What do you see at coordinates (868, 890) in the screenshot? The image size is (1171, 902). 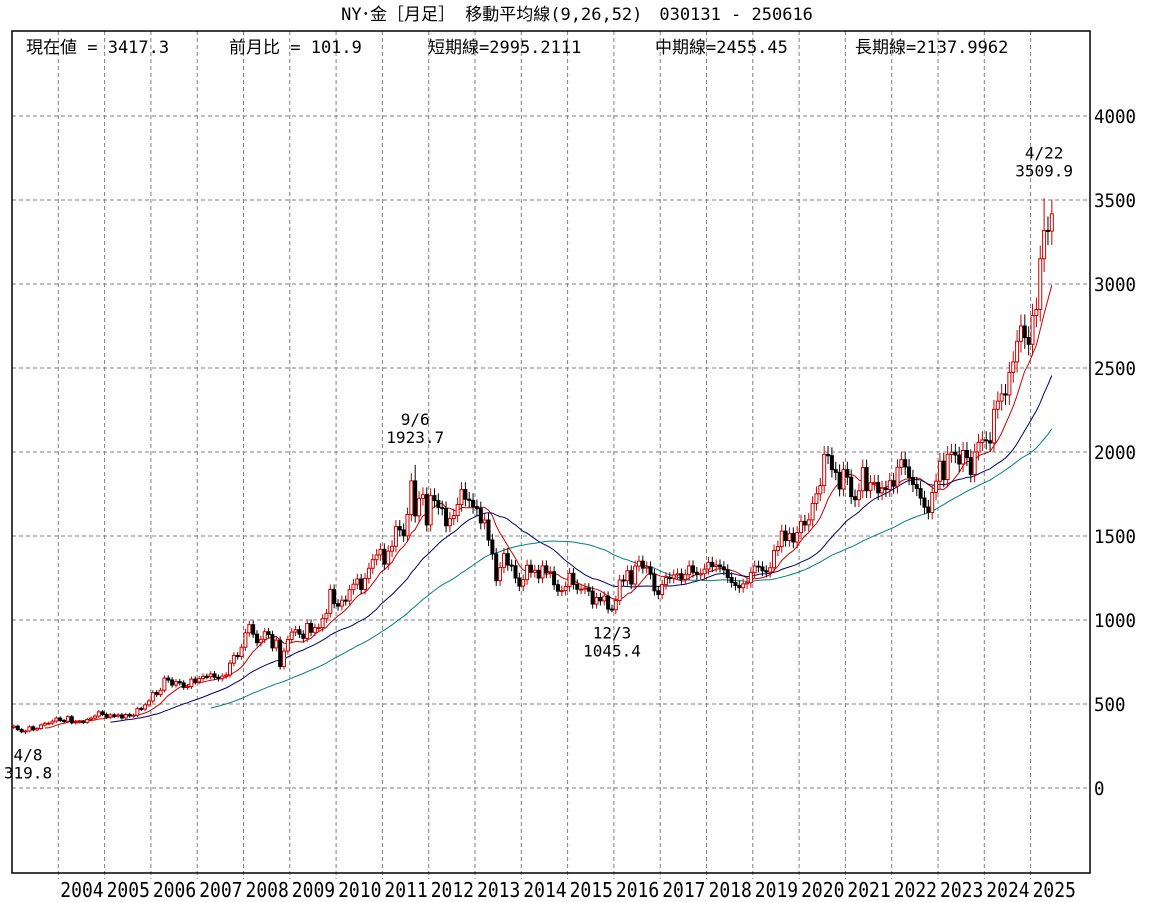 I see `x-tick-label: 2021` at bounding box center [868, 890].